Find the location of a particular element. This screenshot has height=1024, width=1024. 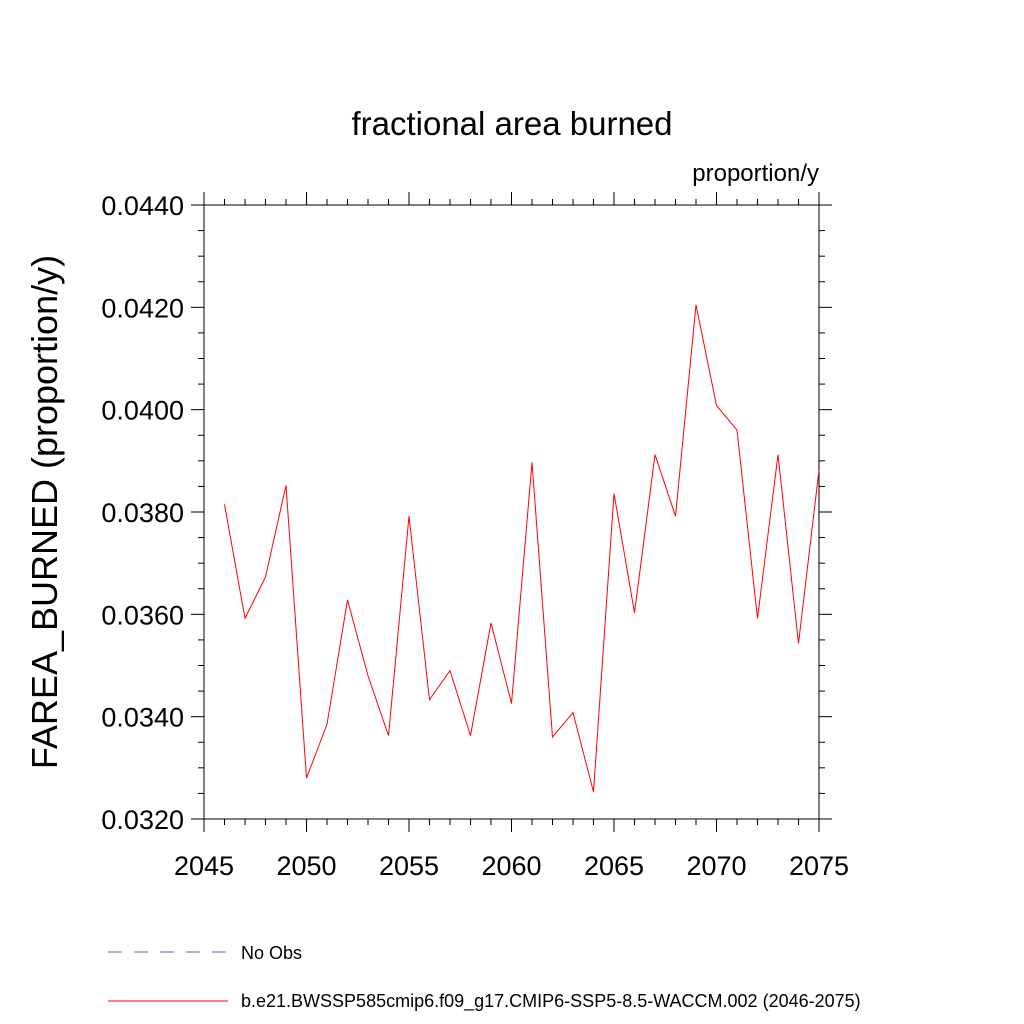

x-tick-label: 2045 is located at coordinates (204, 866).